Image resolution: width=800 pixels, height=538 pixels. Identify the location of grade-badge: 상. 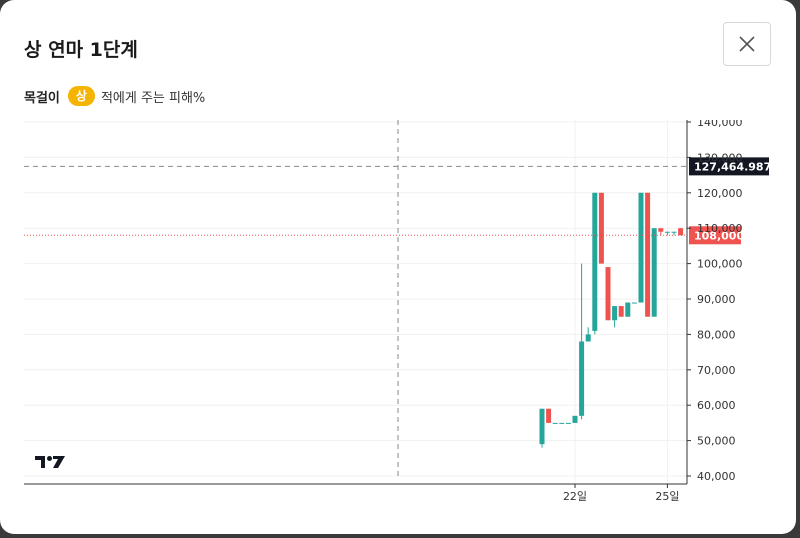
(81, 96).